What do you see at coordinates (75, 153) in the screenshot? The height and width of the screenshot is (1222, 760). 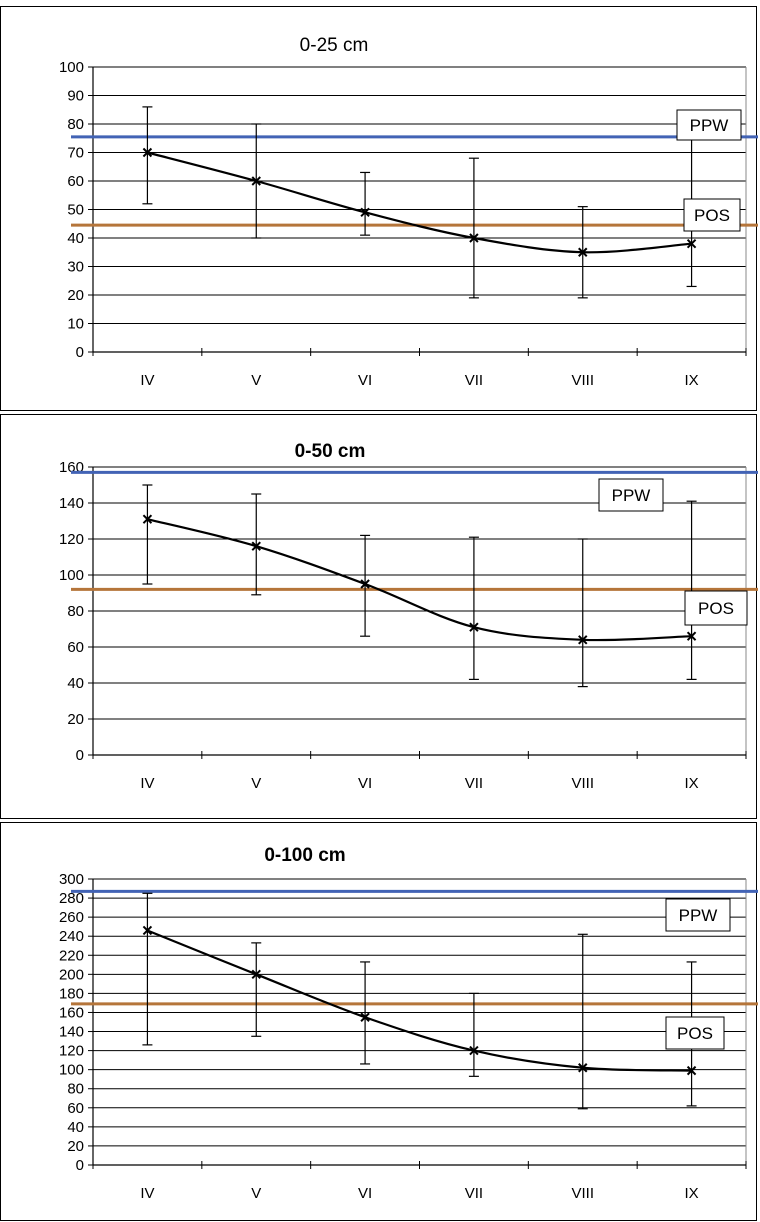 I see `y-tick-label: 70` at bounding box center [75, 153].